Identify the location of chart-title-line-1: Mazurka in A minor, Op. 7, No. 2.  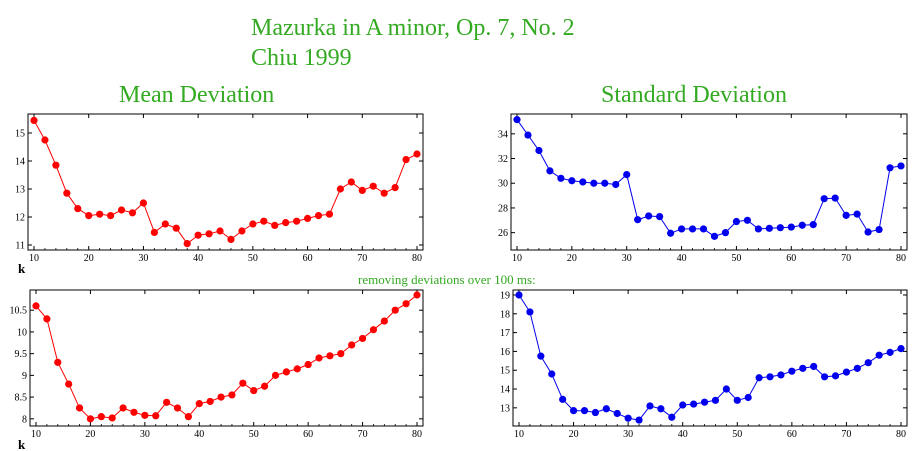
(413, 28).